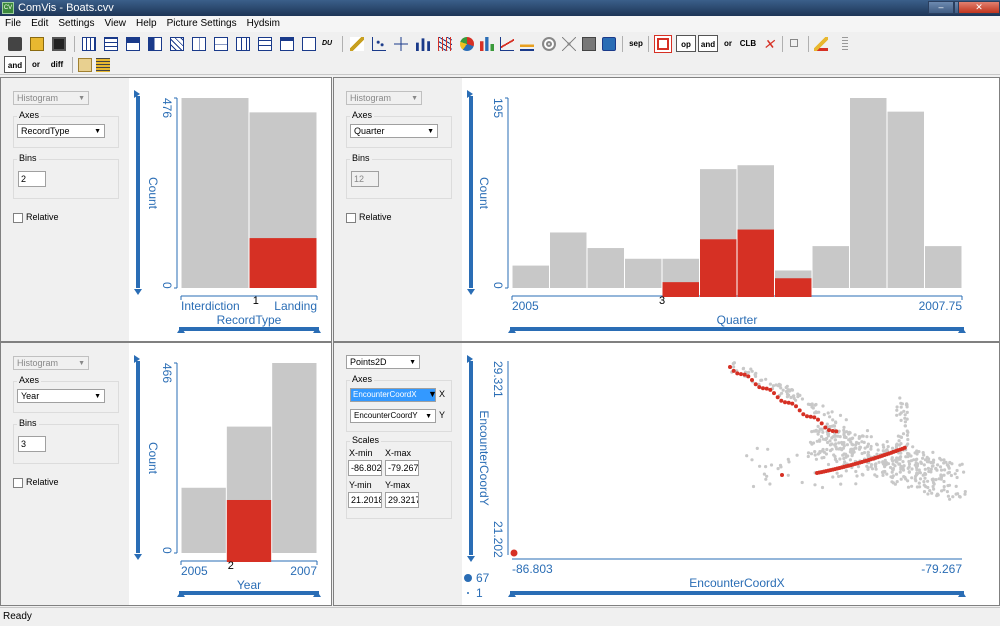  I want to click on bar-chart-icon, so click(487, 44).